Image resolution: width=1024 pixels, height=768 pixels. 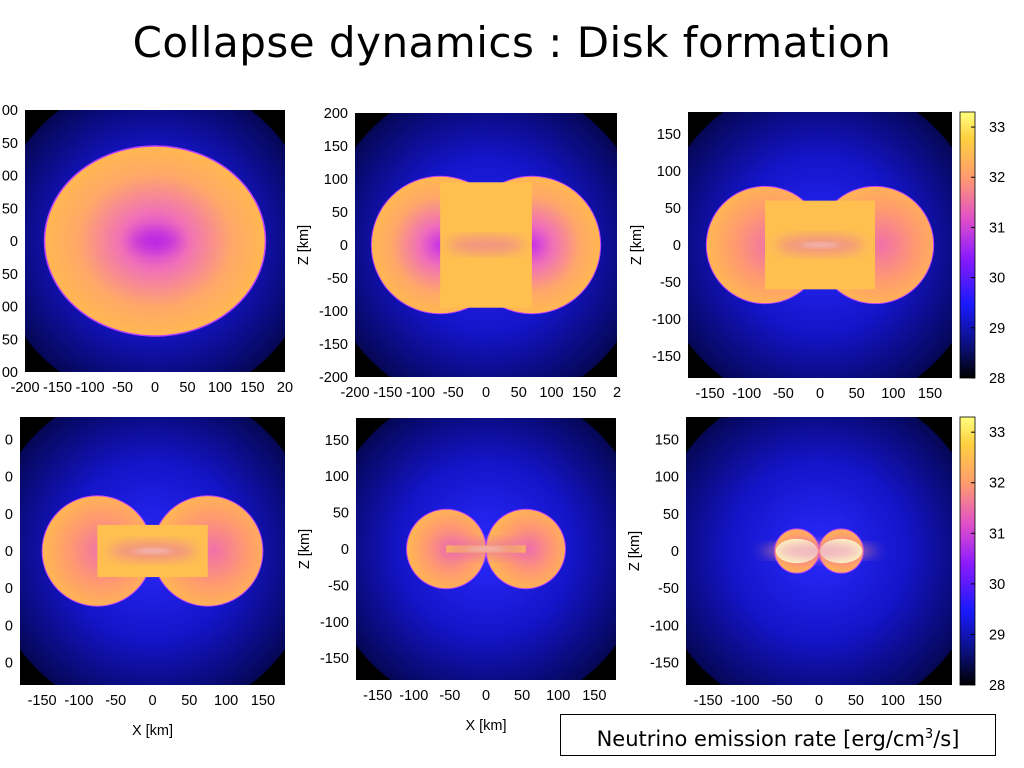 What do you see at coordinates (336, 114) in the screenshot?
I see `y-tick-label: 200` at bounding box center [336, 114].